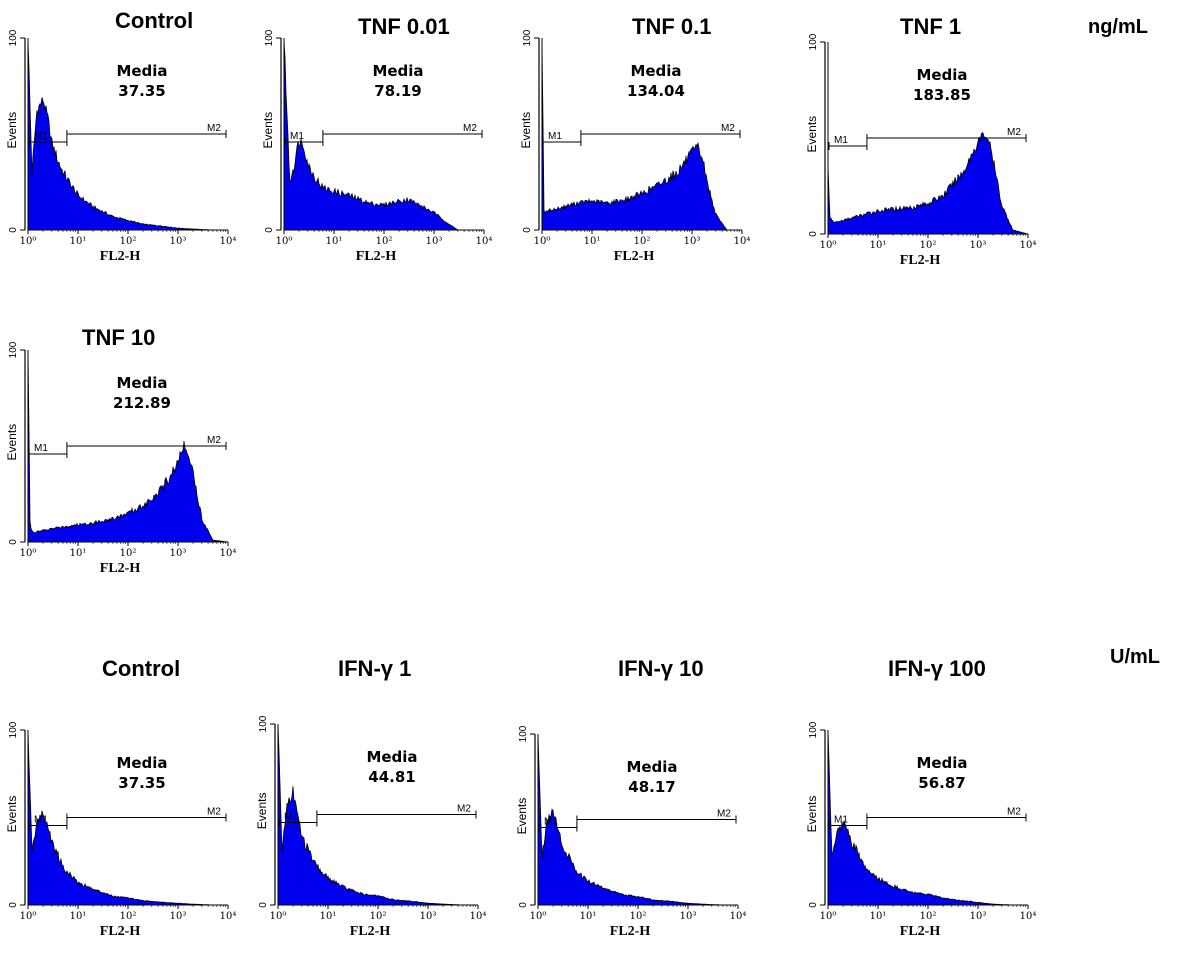  Describe the element at coordinates (656, 91) in the screenshot. I see `median-value: 134.04` at that location.